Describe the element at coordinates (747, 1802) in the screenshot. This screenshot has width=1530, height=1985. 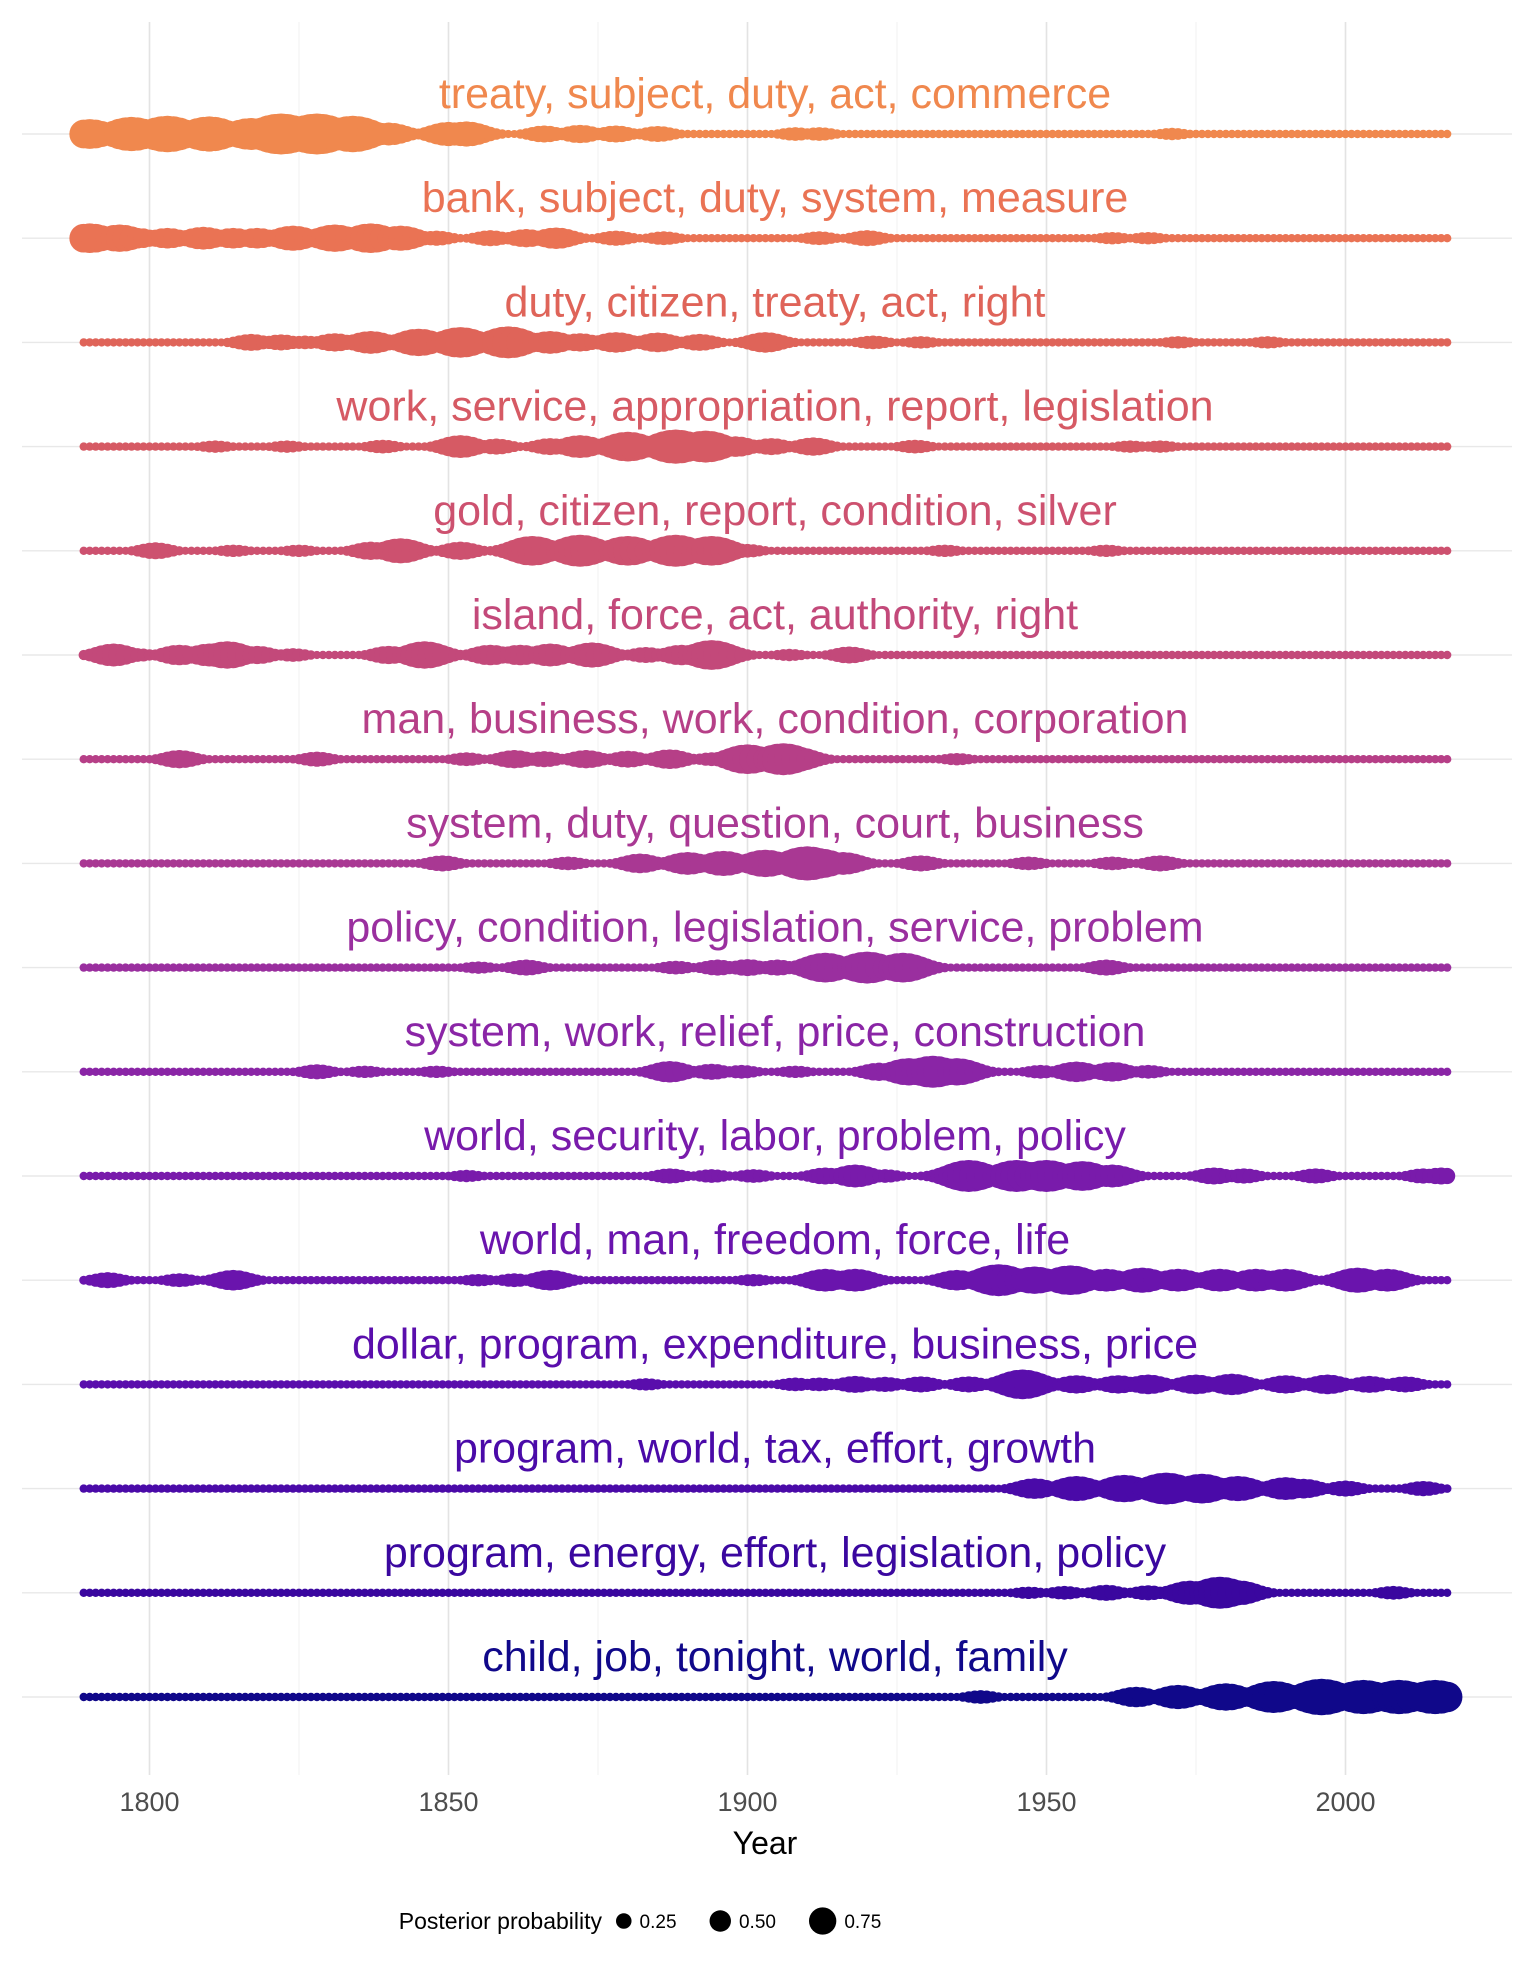
I see `x-tick-label: 1900` at that location.